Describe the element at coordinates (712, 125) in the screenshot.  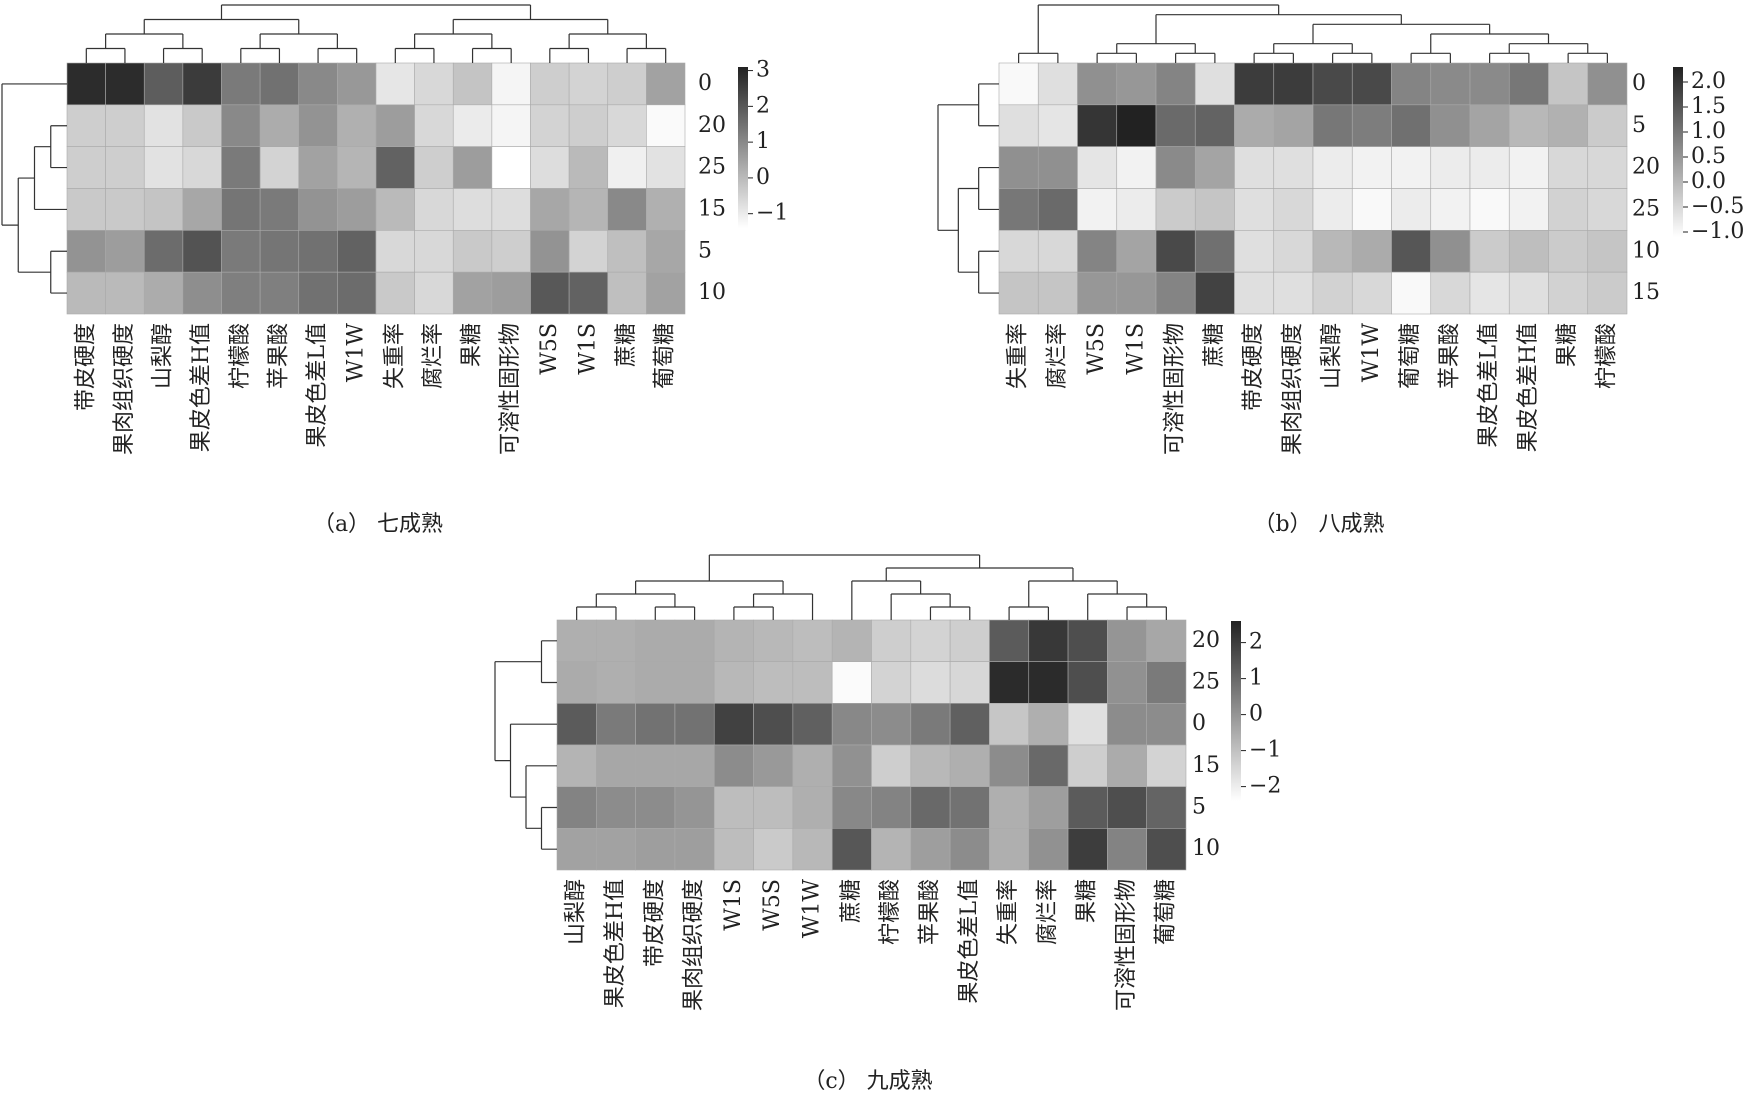
I see `row-label: 20` at that location.